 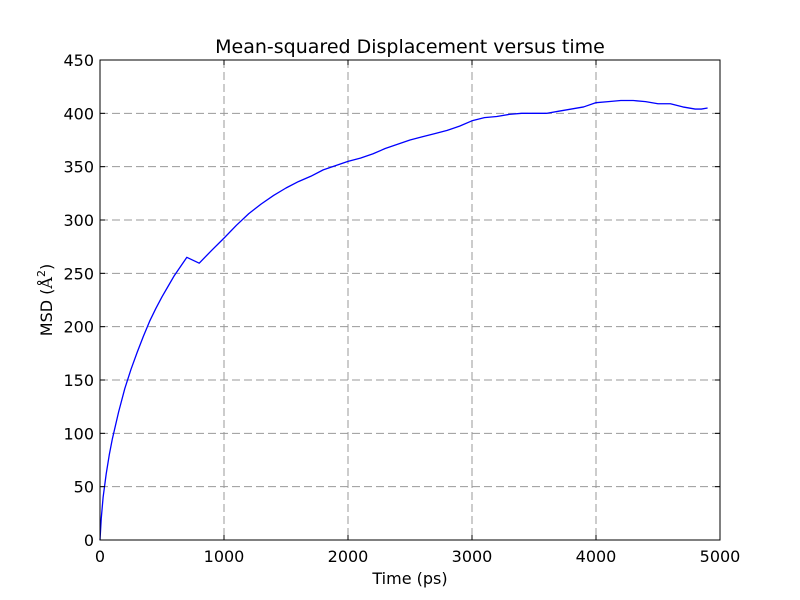 I want to click on y-axis-label-text: MSD (, so click(x=46, y=313).